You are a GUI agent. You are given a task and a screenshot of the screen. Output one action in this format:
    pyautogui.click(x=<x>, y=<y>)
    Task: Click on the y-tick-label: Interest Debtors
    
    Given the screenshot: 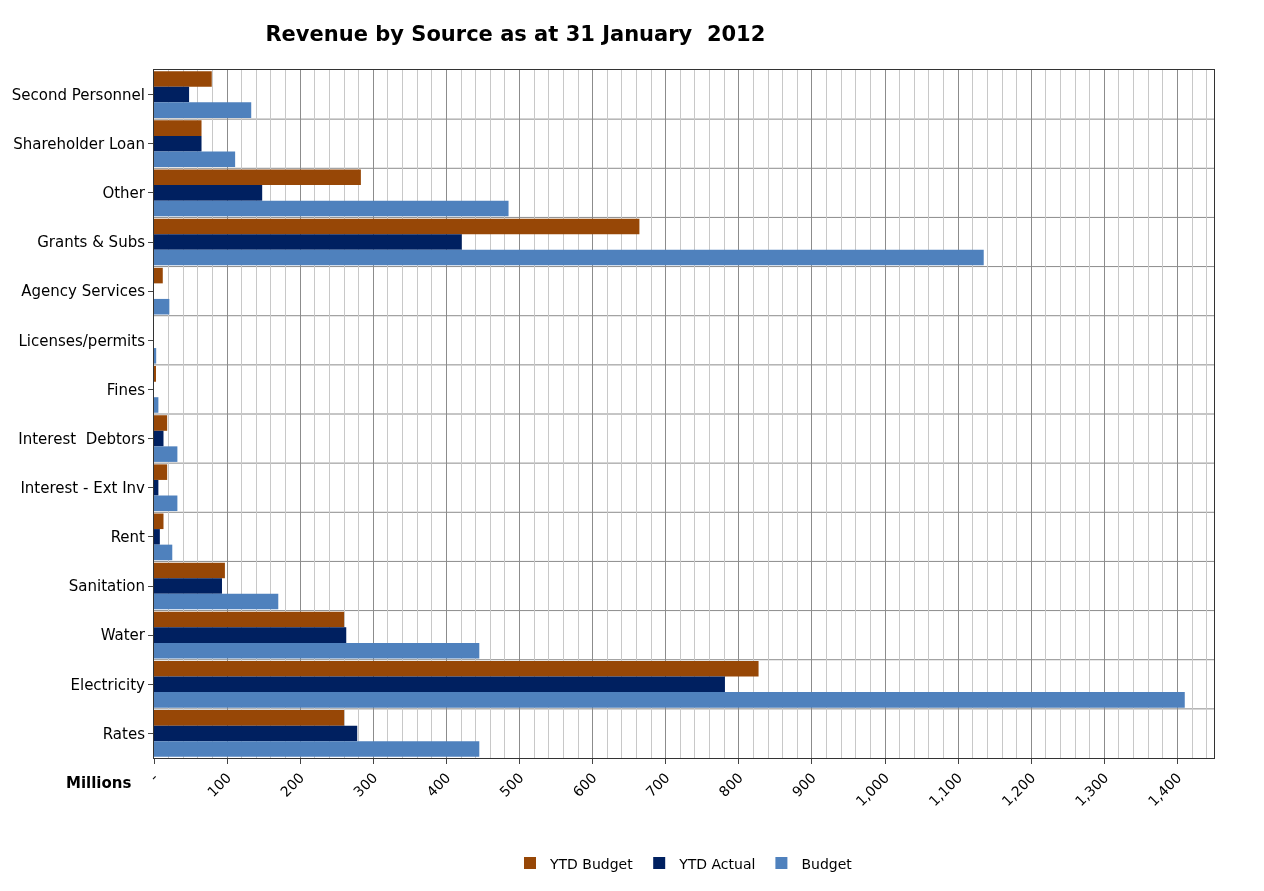 What is the action you would take?
    pyautogui.click(x=82, y=438)
    